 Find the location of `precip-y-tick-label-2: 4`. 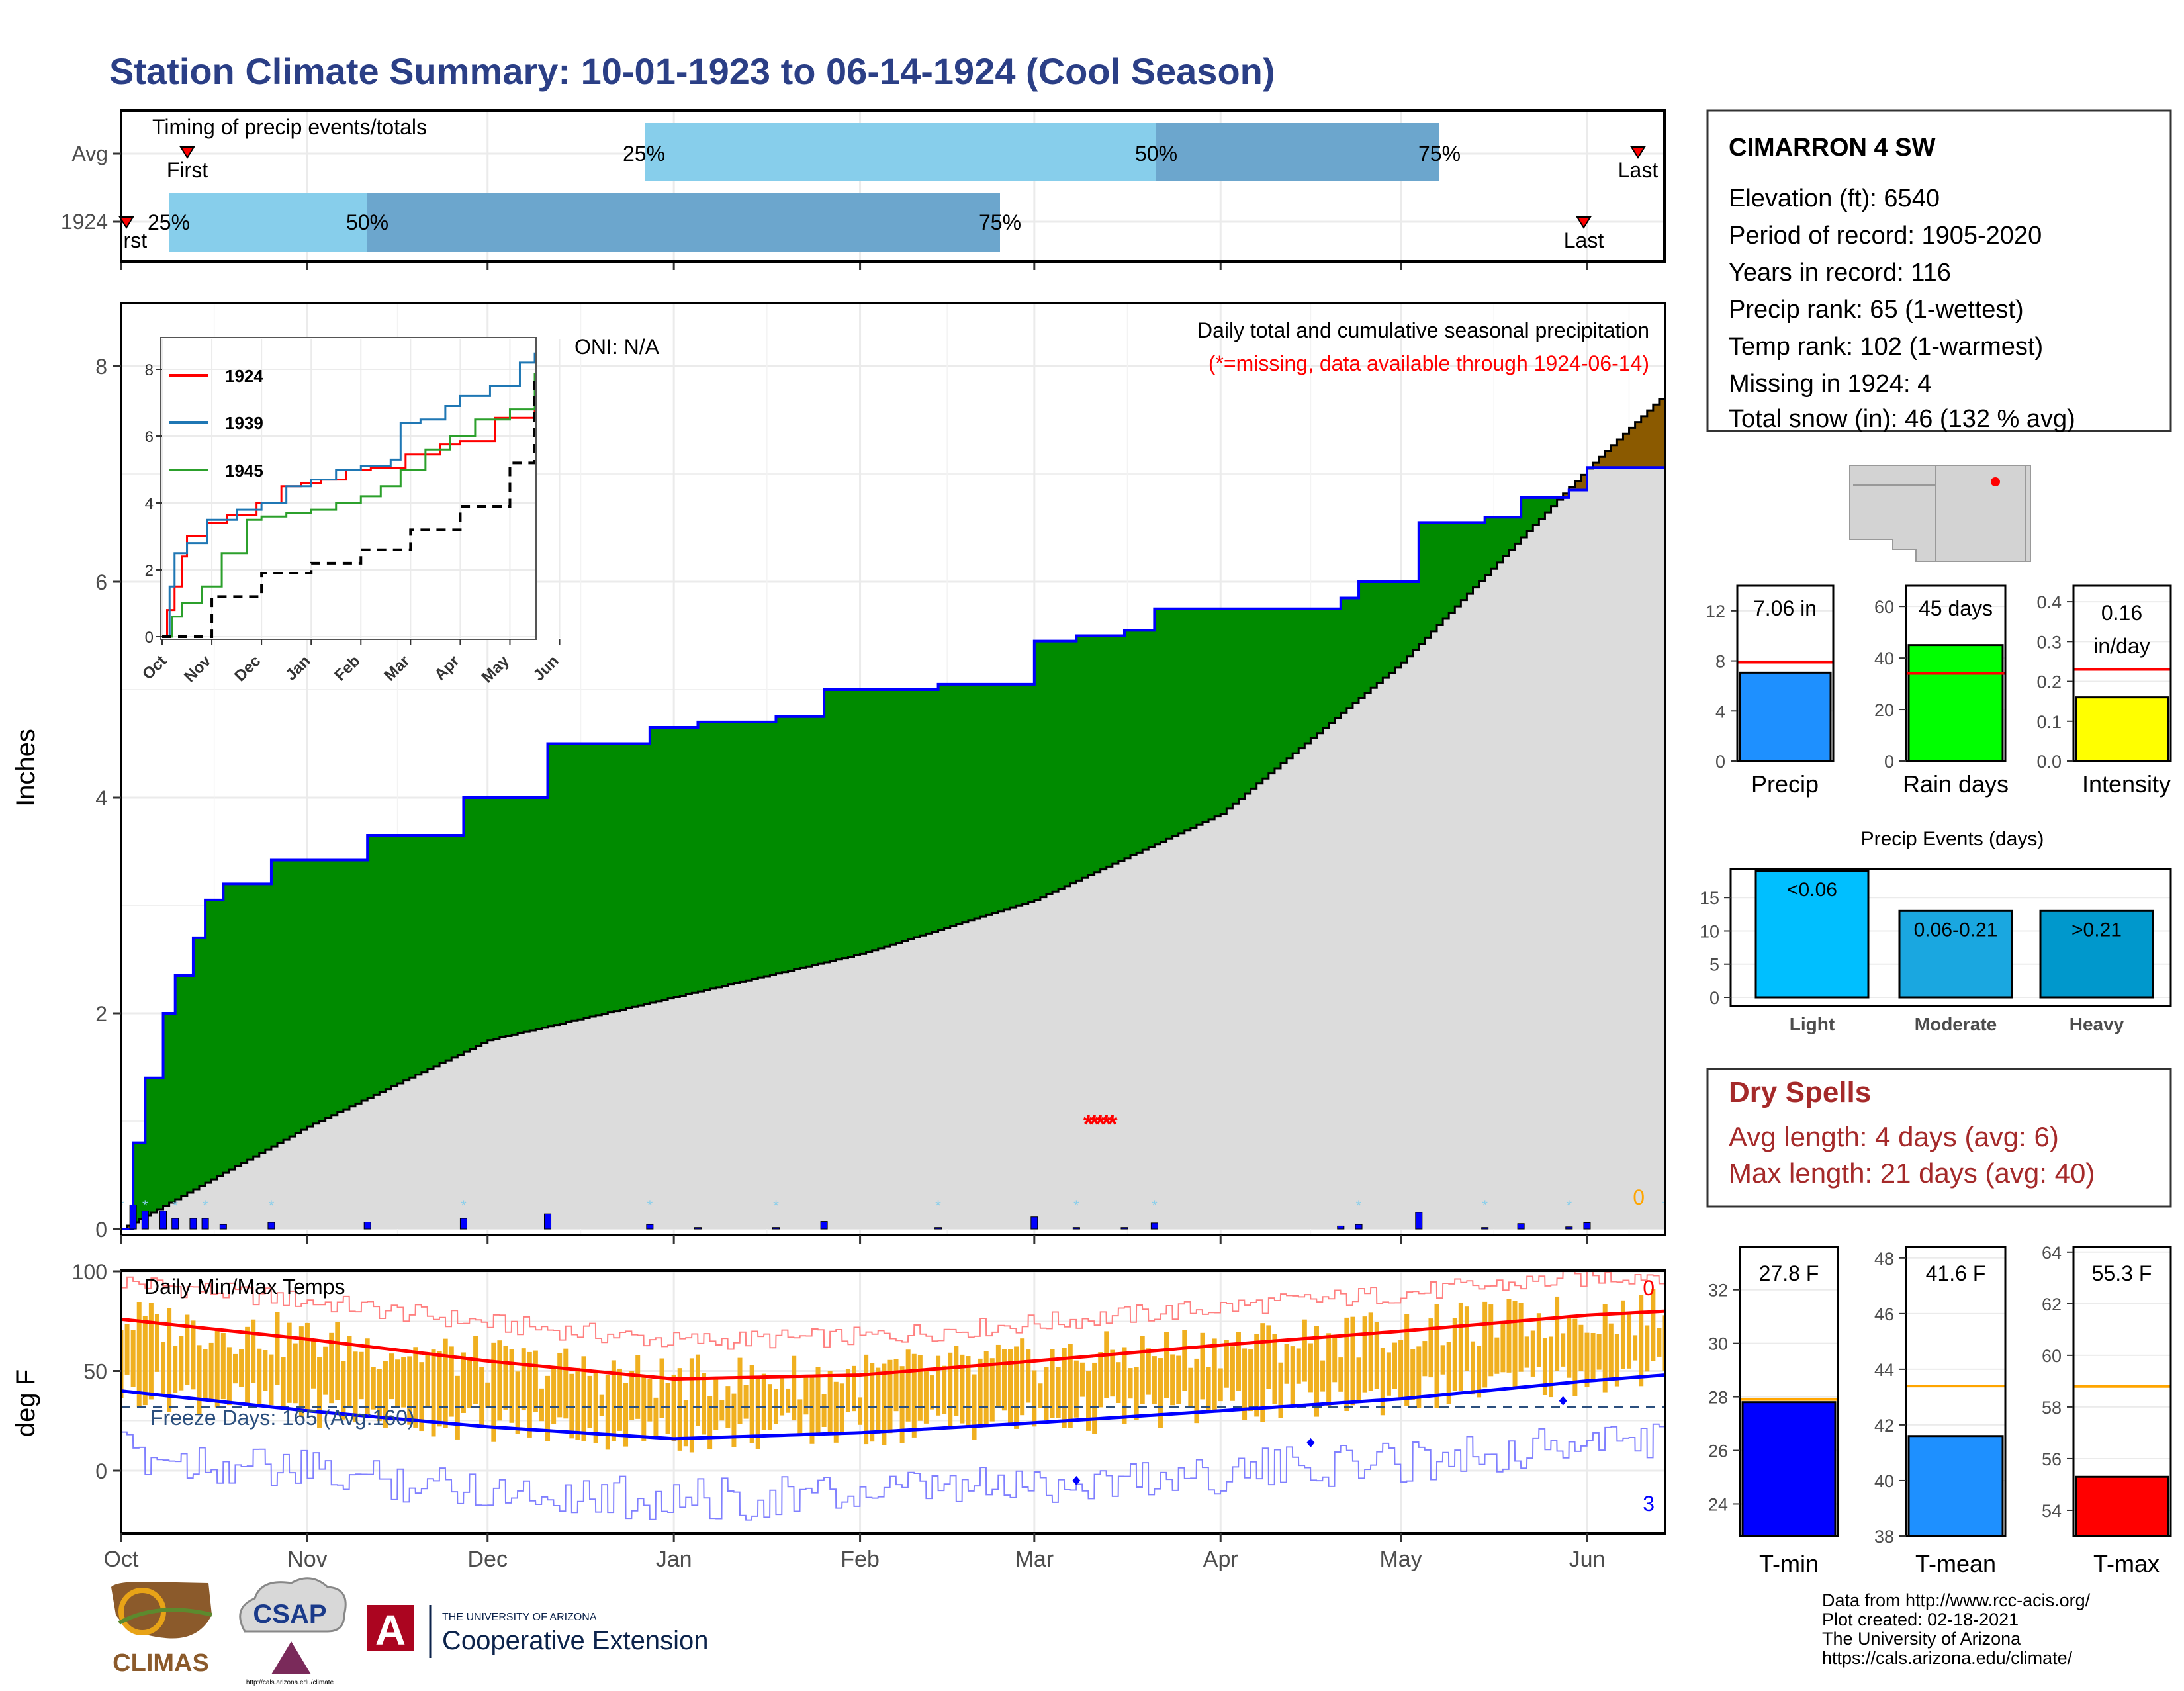

precip-y-tick-label-2: 4 is located at coordinates (101, 798).